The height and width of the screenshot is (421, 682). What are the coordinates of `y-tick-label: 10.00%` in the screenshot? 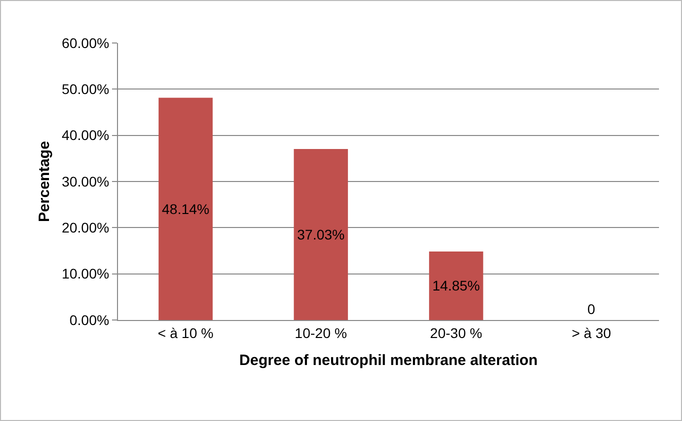 It's located at (86, 274).